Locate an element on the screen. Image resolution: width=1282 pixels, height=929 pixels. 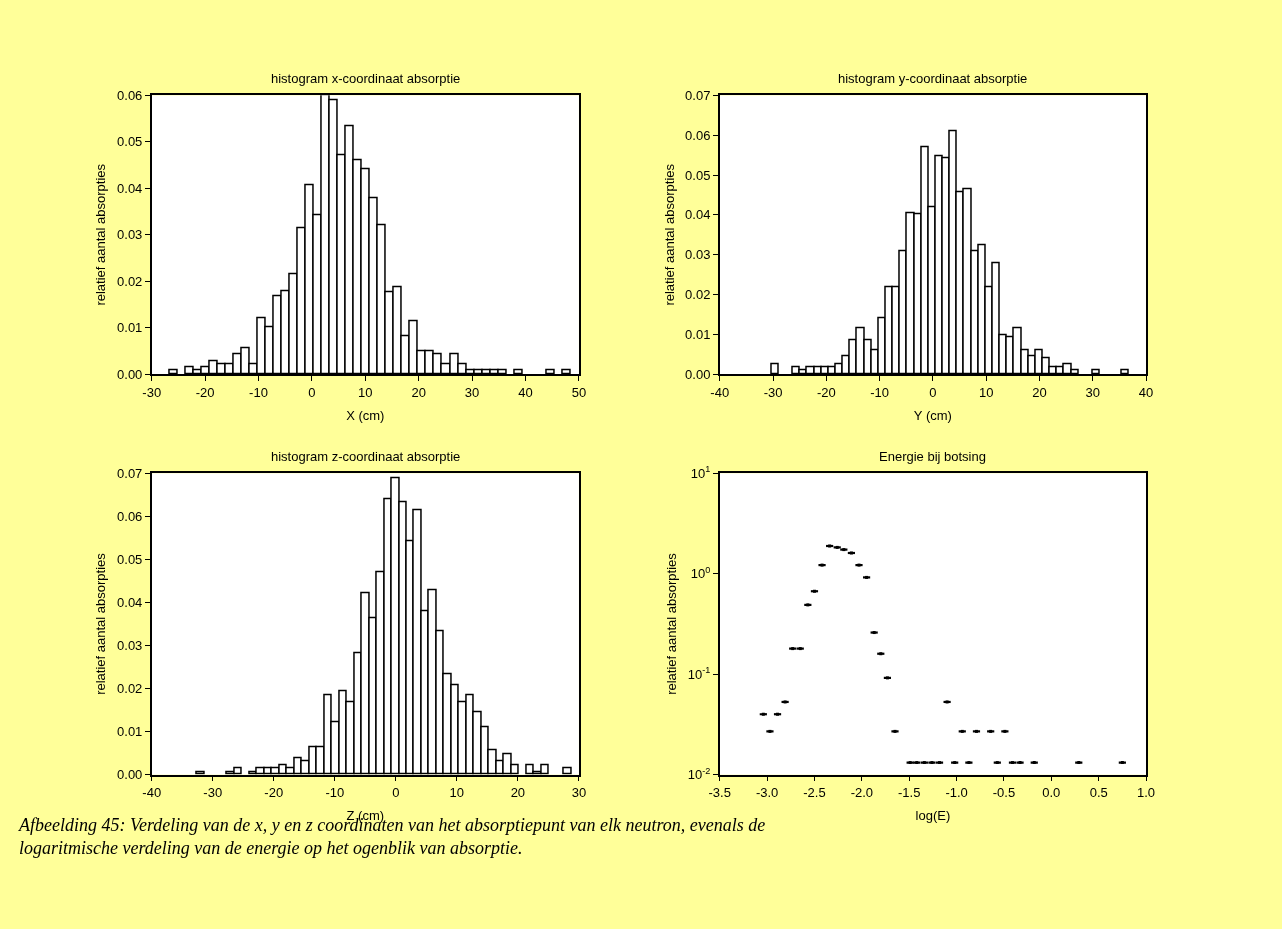
x-axis-title: X (cm) is located at coordinates (365, 415).